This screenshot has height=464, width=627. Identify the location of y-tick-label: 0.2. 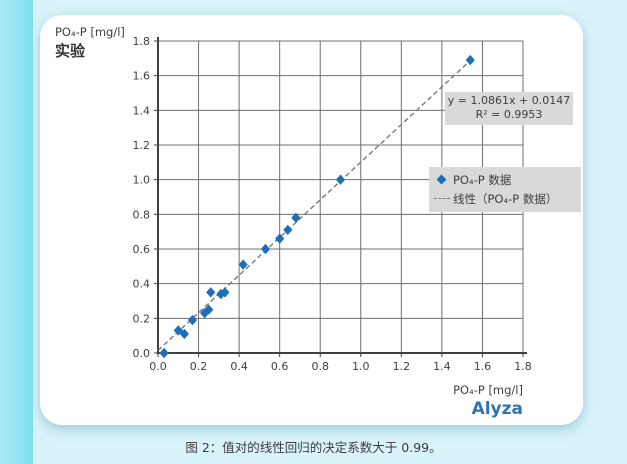
(142, 318).